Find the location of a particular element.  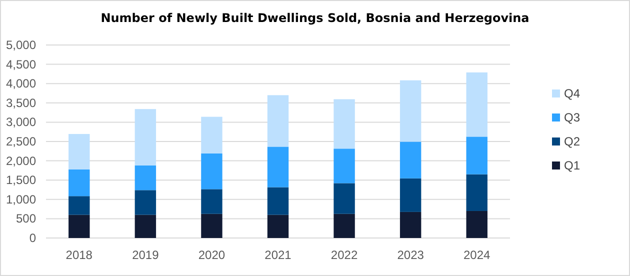

x-tick-label: 2019 is located at coordinates (146, 255).